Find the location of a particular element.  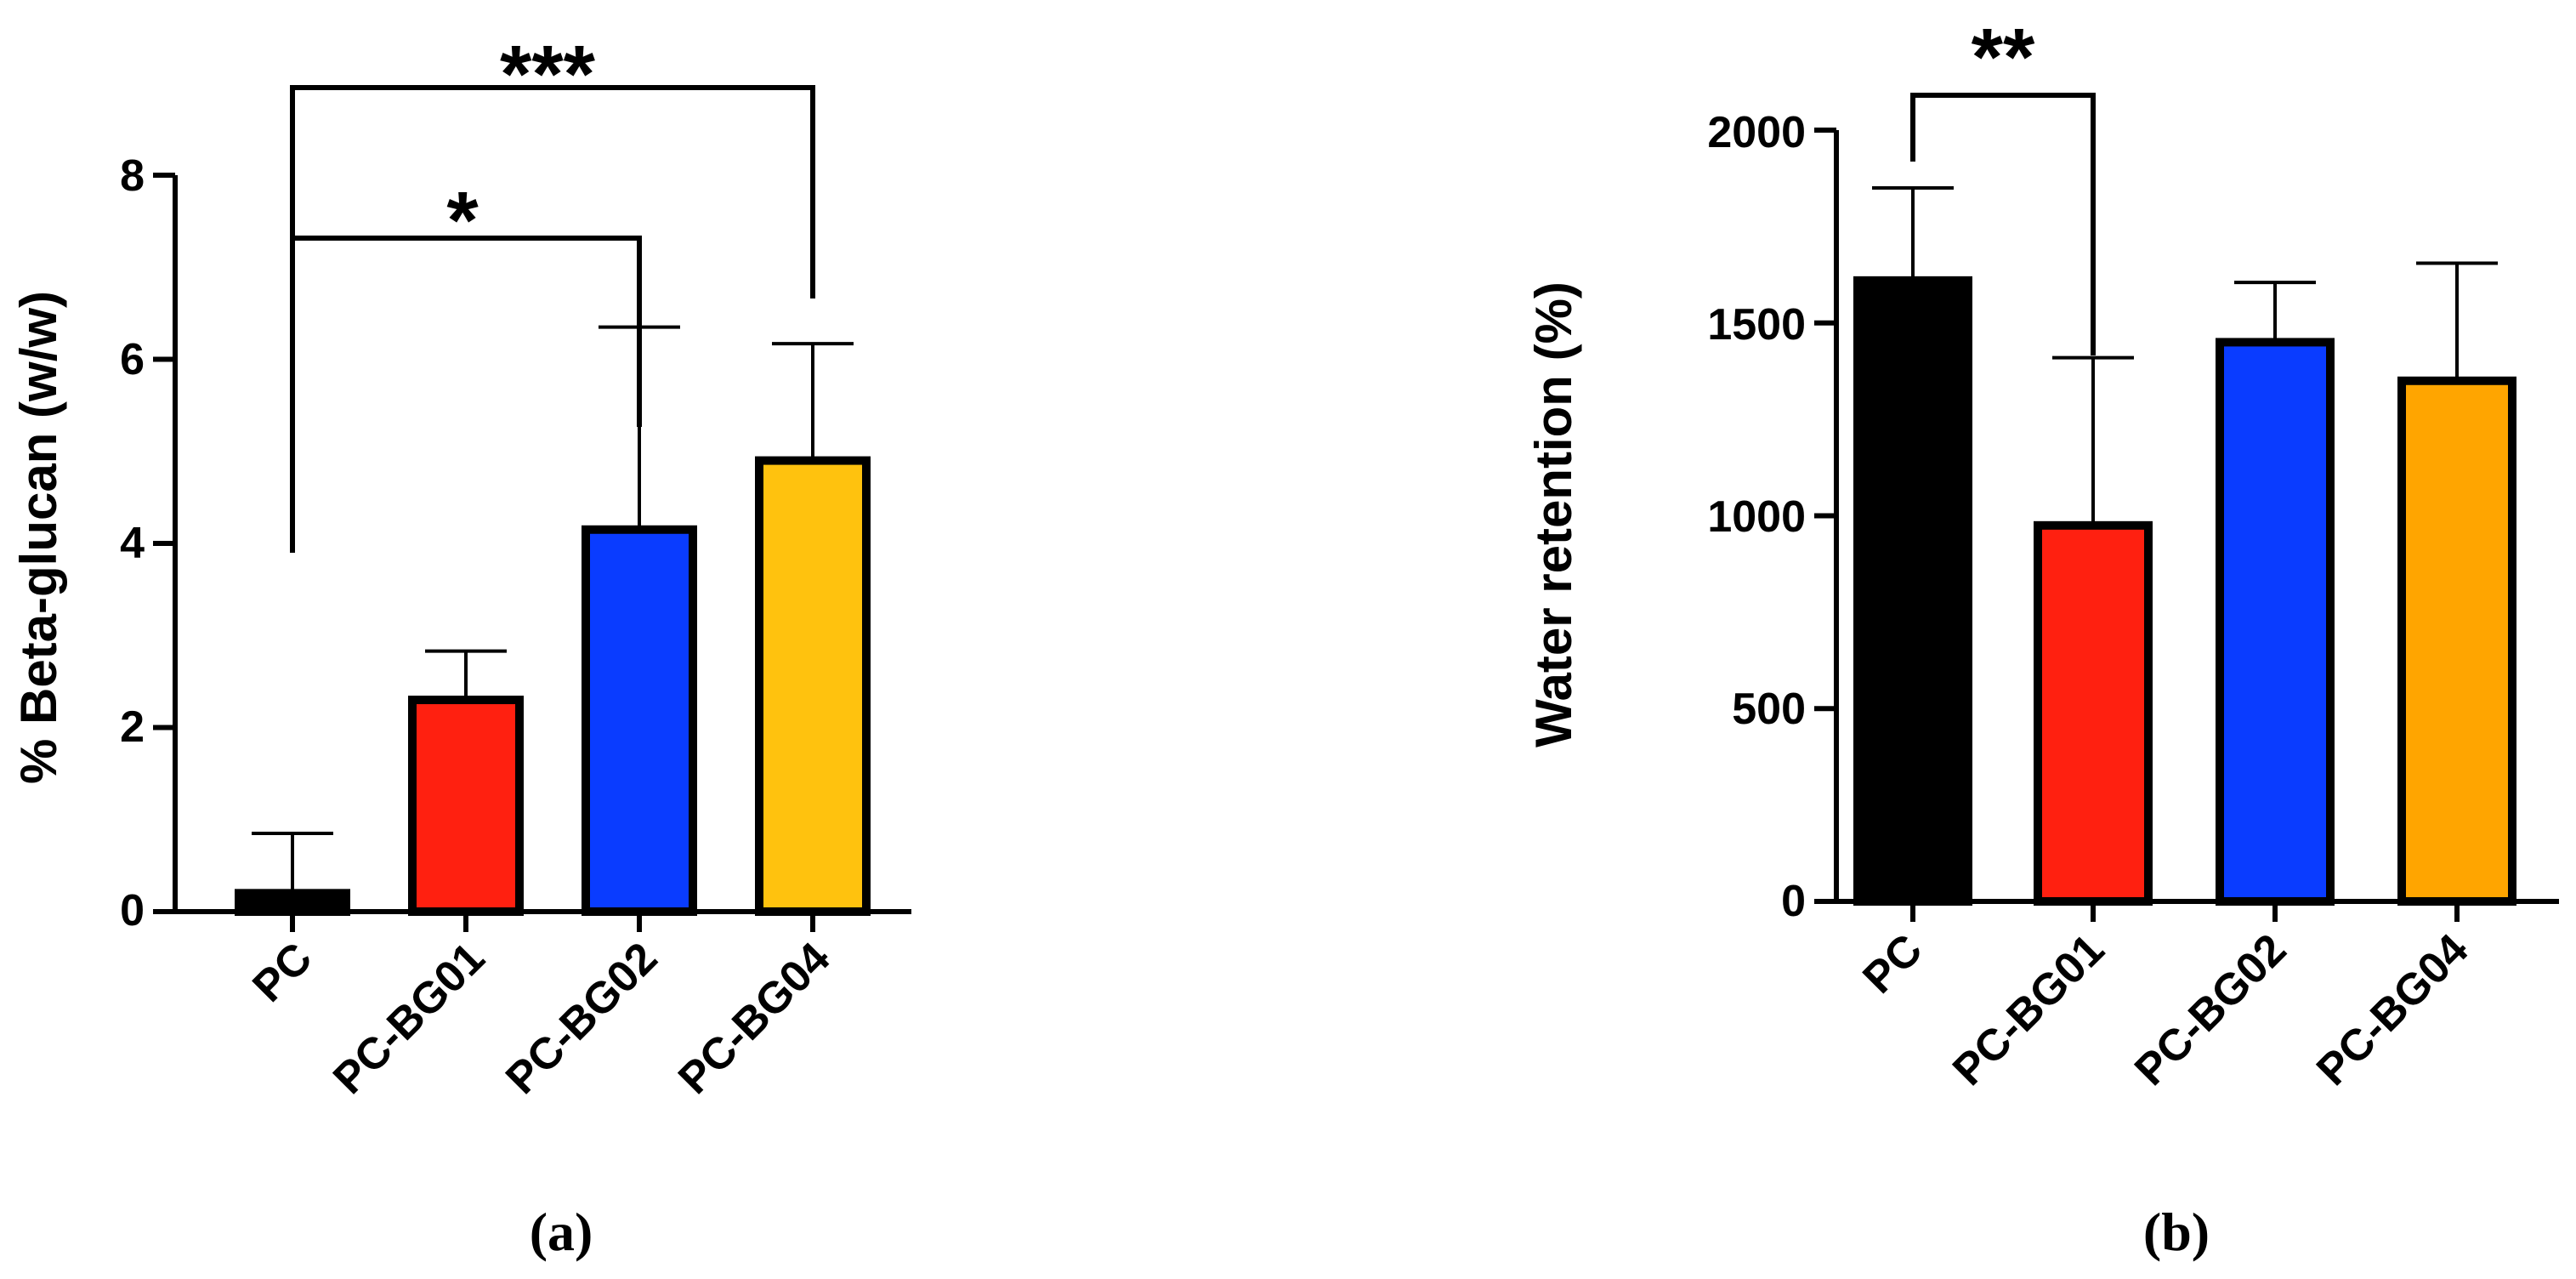

y-tick-label: 1000 is located at coordinates (1757, 517).